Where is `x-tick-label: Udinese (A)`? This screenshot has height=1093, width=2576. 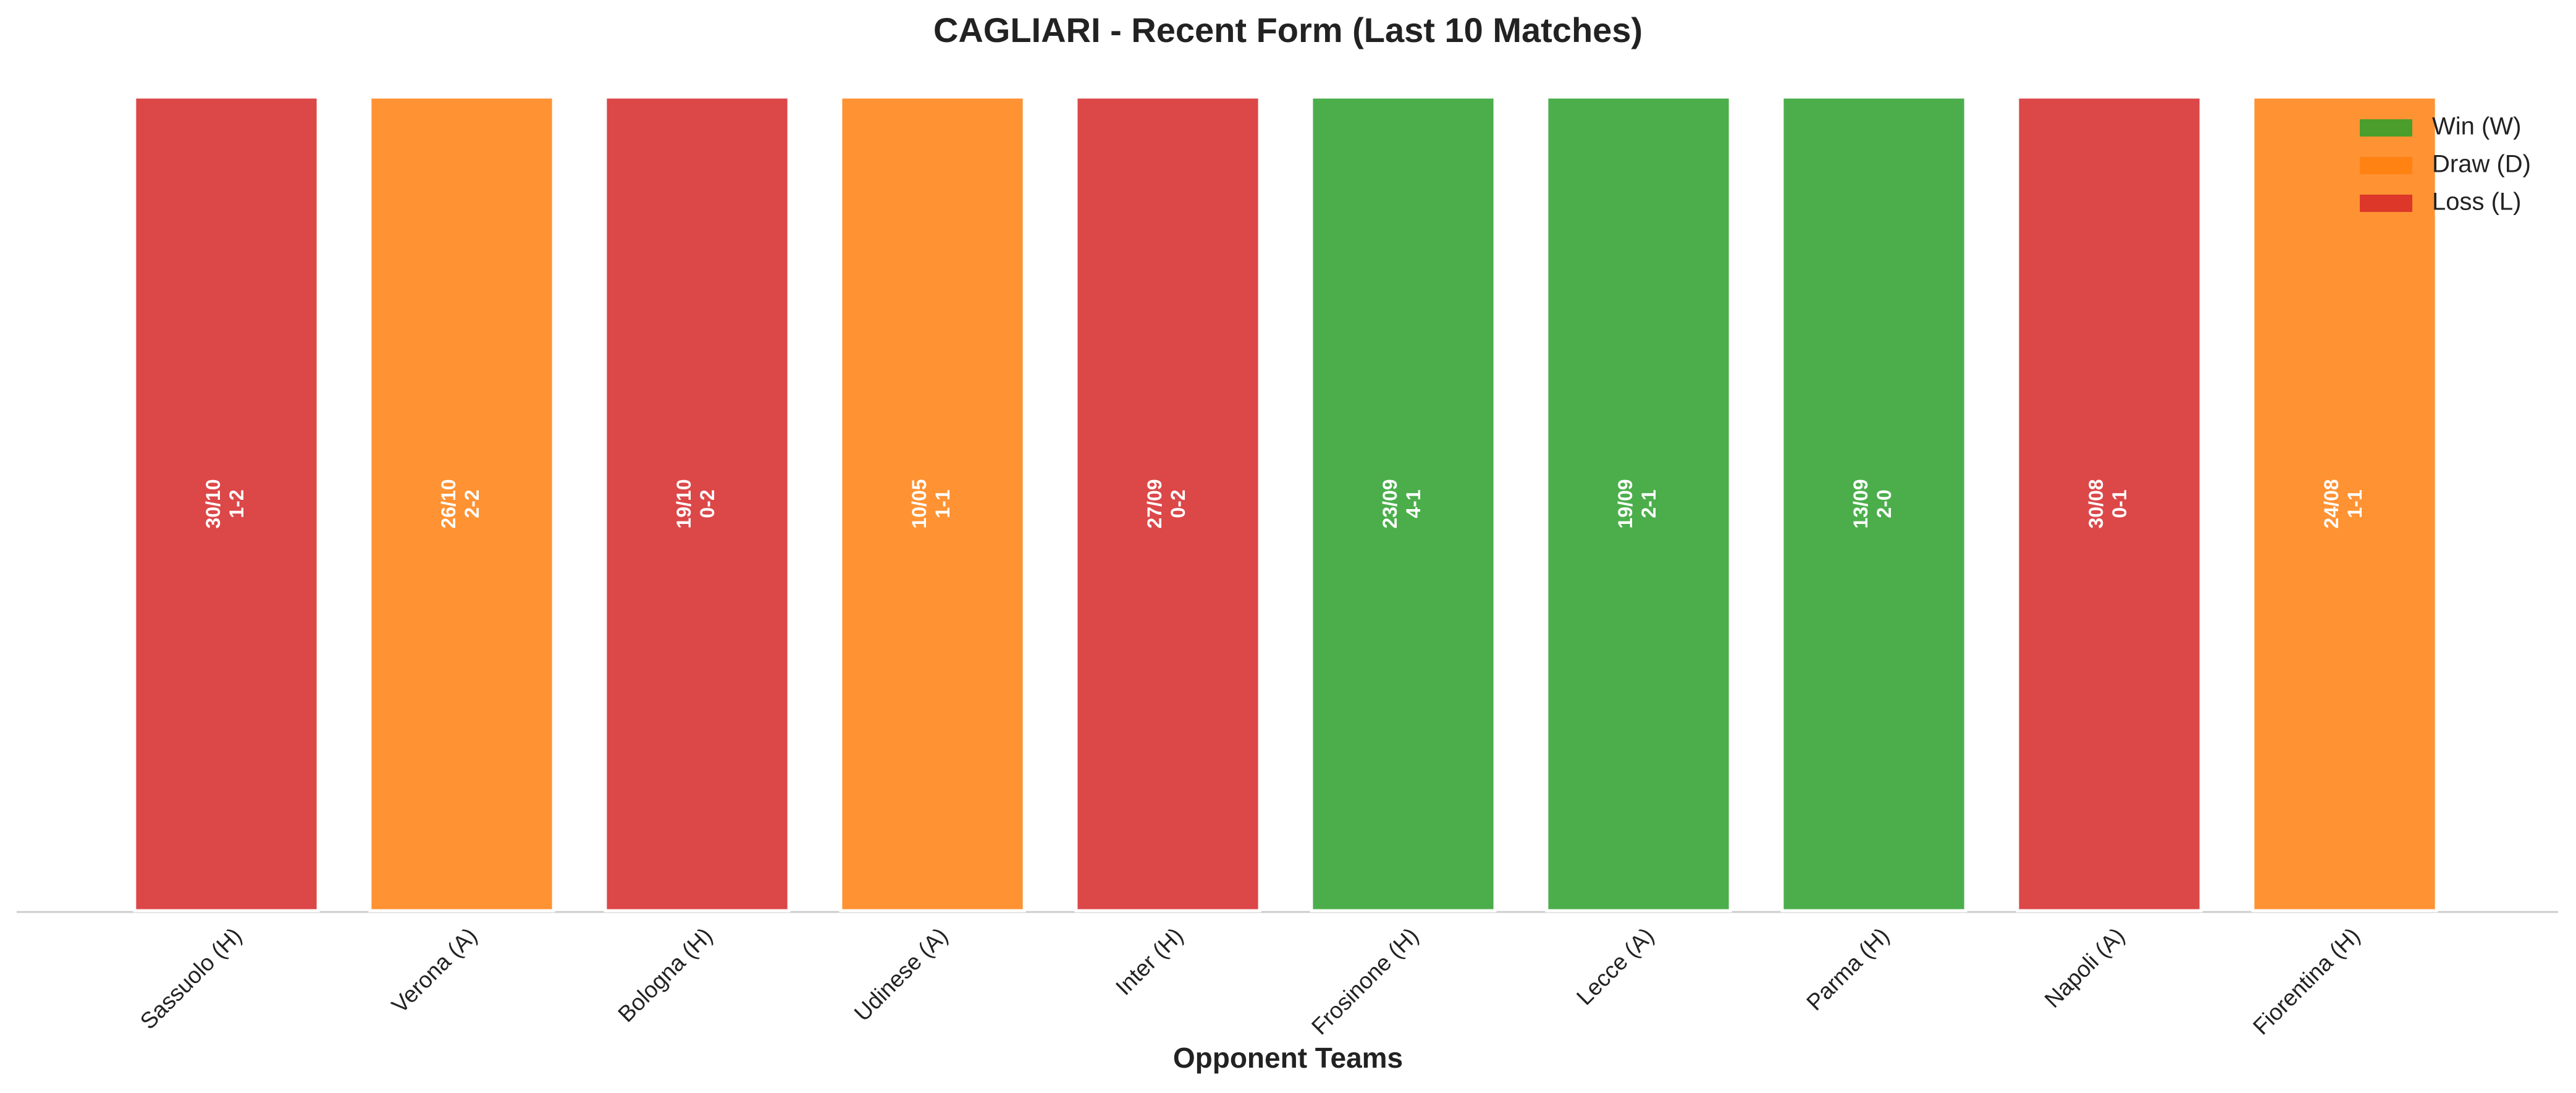
x-tick-label: Udinese (A) is located at coordinates (901, 975).